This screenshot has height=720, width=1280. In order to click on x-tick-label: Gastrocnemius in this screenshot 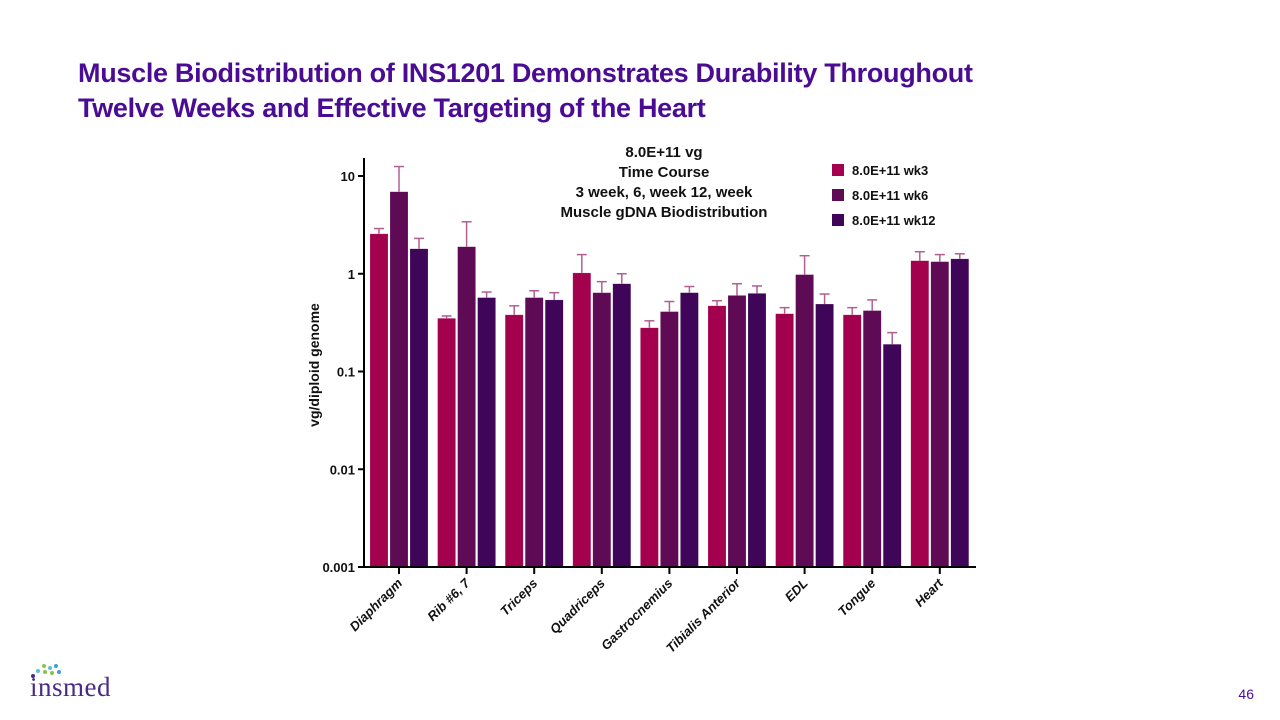, I will do `click(637, 615)`.